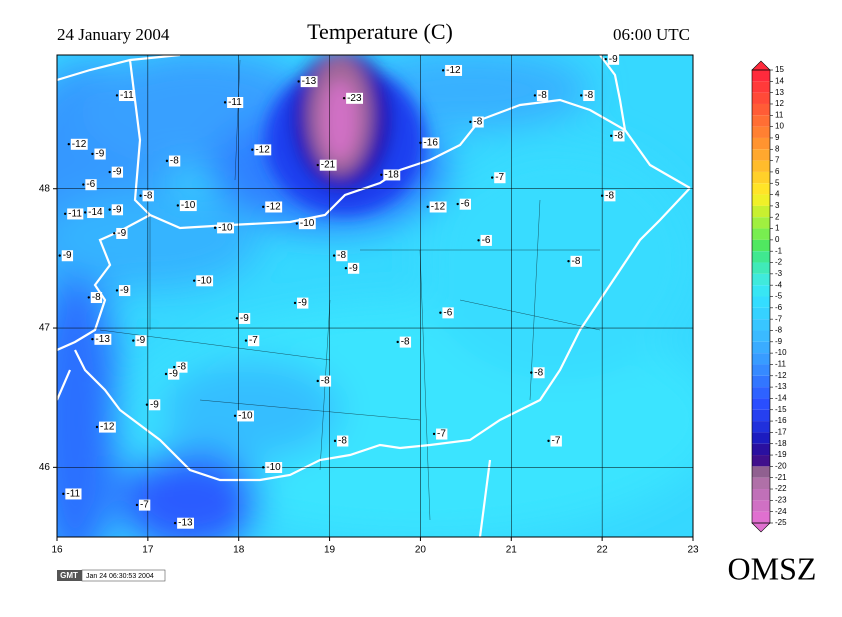 The height and width of the screenshot is (617, 842). I want to click on colorbar-tick-label: 6, so click(777, 171).